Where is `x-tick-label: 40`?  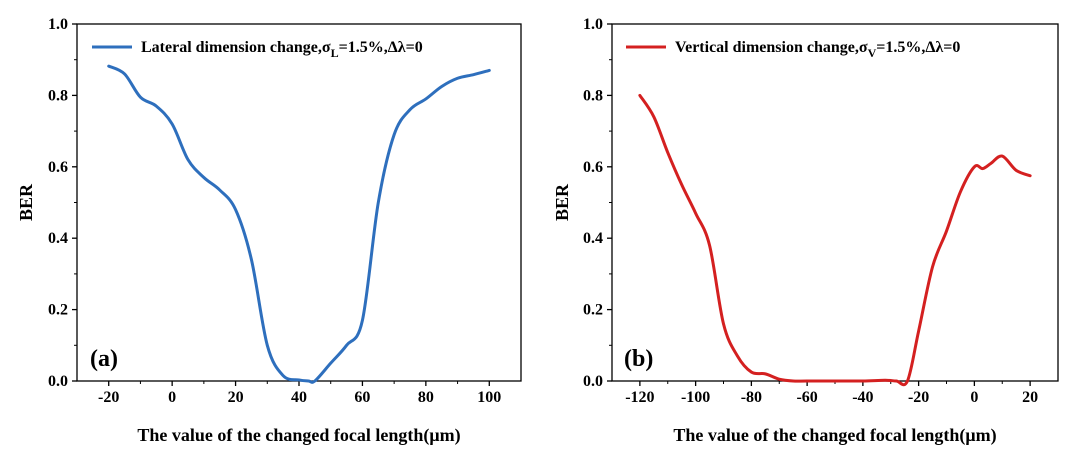 x-tick-label: 40 is located at coordinates (299, 397).